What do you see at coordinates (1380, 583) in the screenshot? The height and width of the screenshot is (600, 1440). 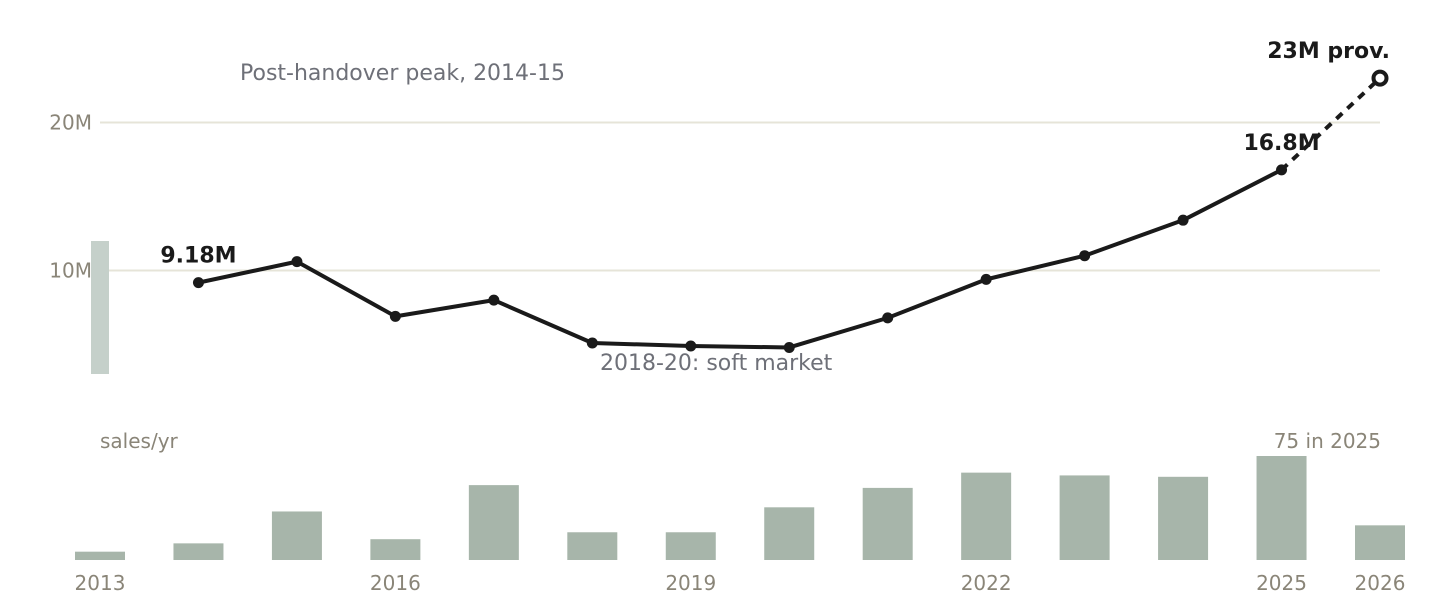 I see `x-tick-label: 2026` at bounding box center [1380, 583].